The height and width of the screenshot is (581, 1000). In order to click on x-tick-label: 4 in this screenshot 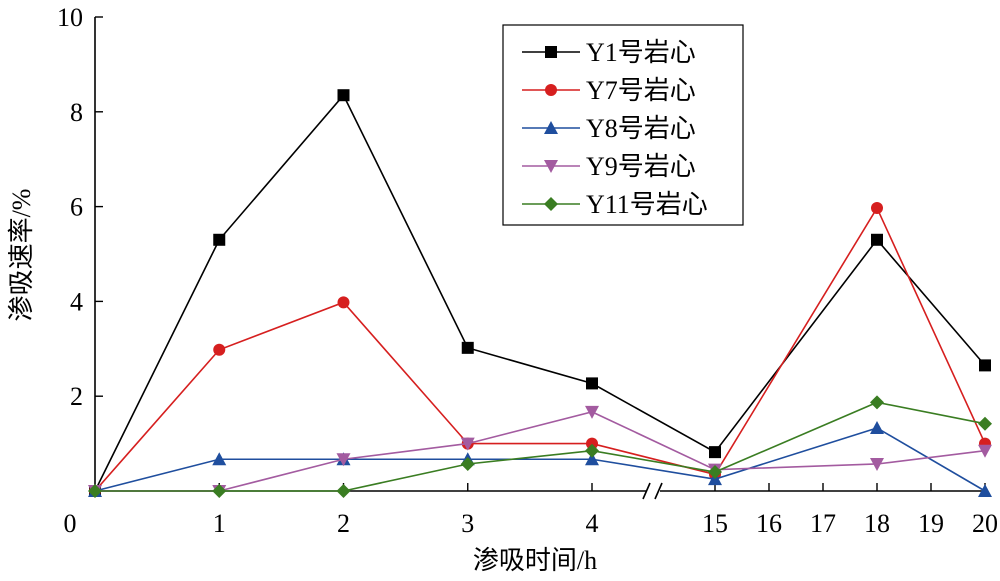, I will do `click(592, 523)`.